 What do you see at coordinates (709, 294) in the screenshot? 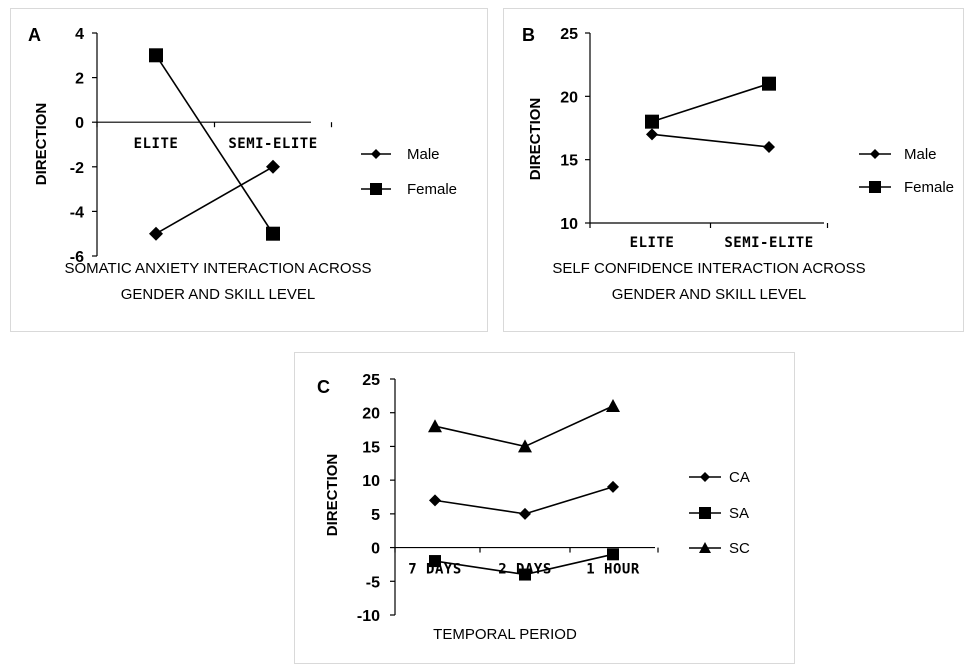
I see `chart-b-title-line: GENDER AND SKILL LEVEL` at bounding box center [709, 294].